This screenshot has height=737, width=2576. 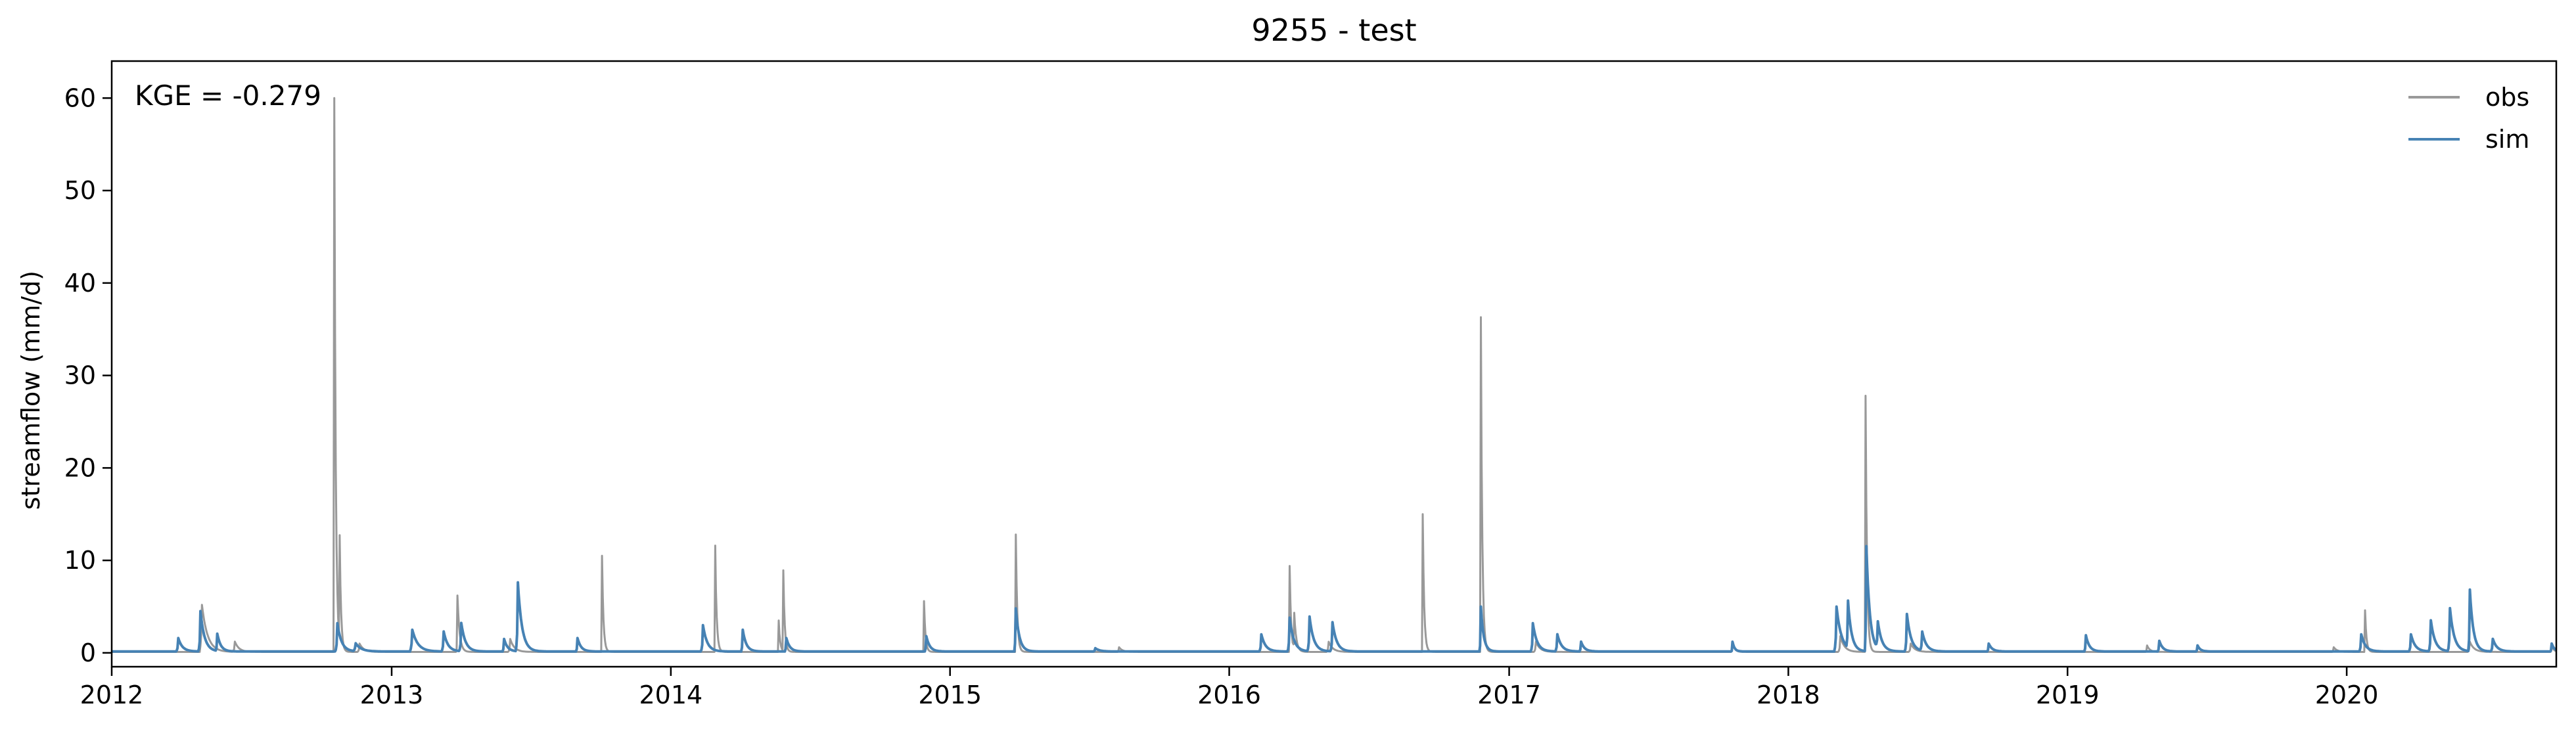 I want to click on y-tick-label: 30, so click(x=80, y=375).